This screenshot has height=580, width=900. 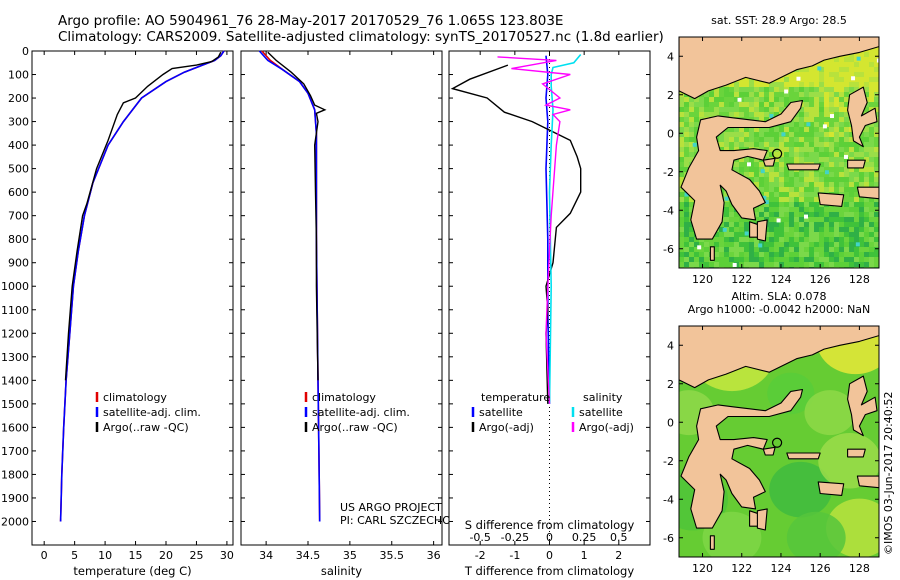 What do you see at coordinates (15, 333) in the screenshot?
I see `depth-tick-label: 1200` at bounding box center [15, 333].